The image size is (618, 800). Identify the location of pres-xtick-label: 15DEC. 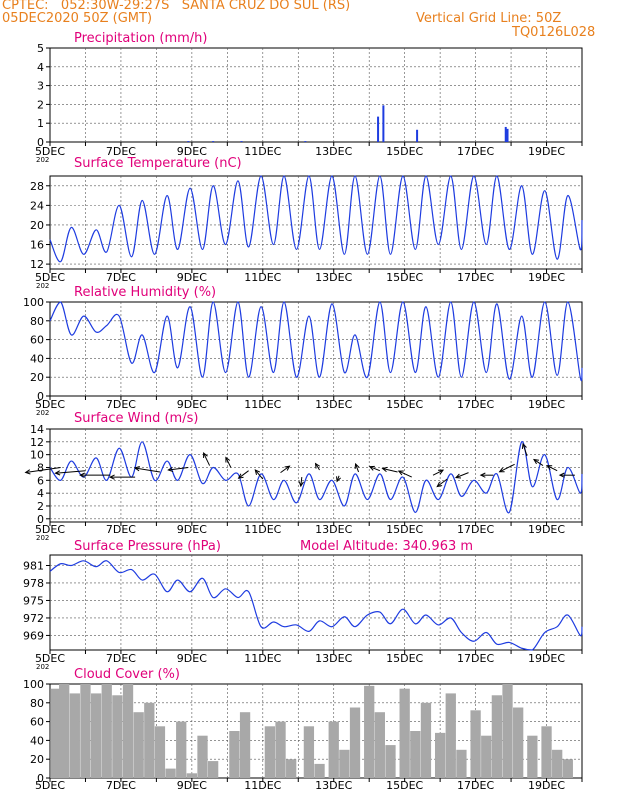
(404, 658).